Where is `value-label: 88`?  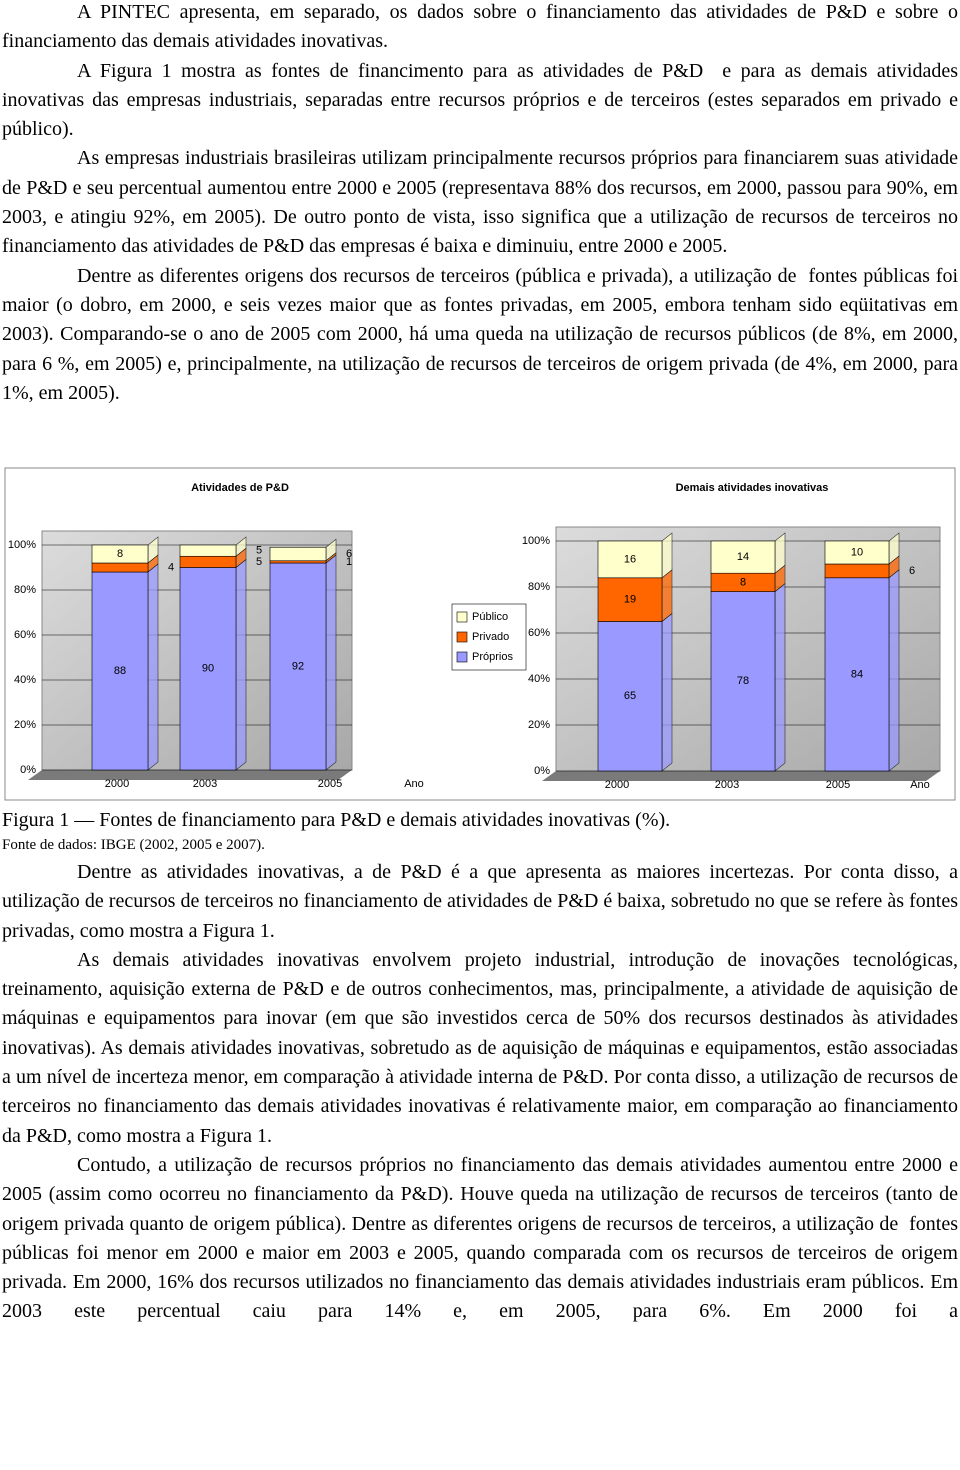
value-label: 88 is located at coordinates (120, 671).